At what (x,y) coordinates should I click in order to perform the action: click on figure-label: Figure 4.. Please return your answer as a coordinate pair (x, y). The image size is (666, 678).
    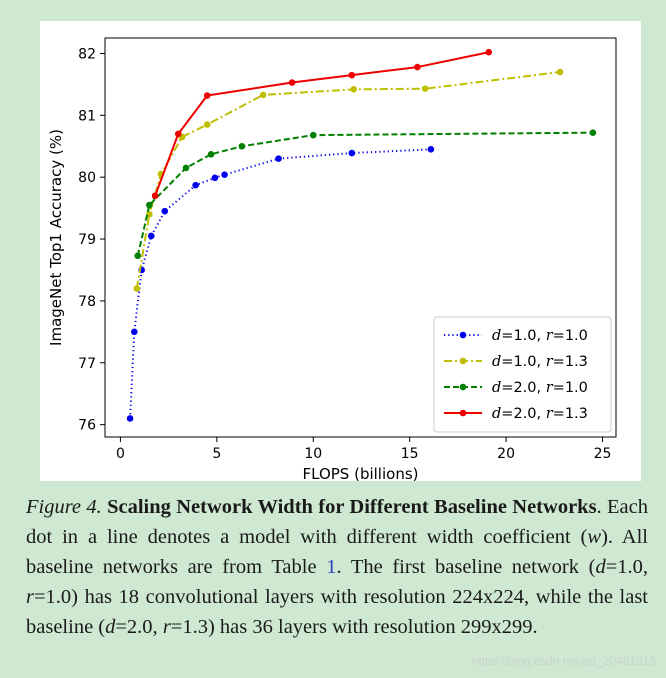
    Looking at the image, I should click on (64, 507).